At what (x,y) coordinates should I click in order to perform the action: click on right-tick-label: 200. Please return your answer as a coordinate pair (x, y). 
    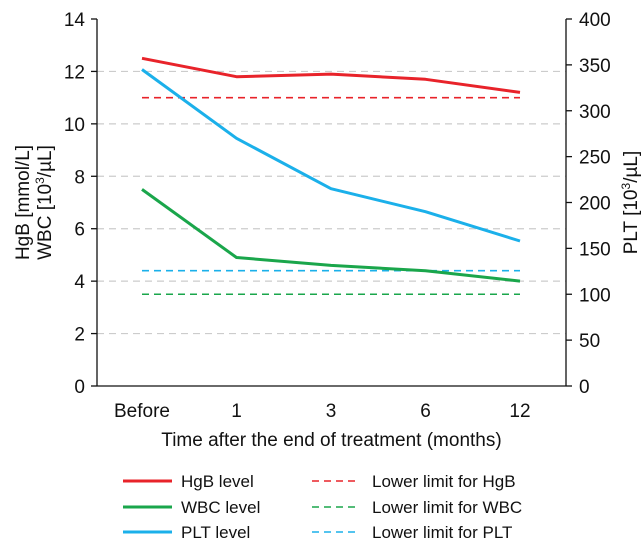
    Looking at the image, I should click on (595, 204).